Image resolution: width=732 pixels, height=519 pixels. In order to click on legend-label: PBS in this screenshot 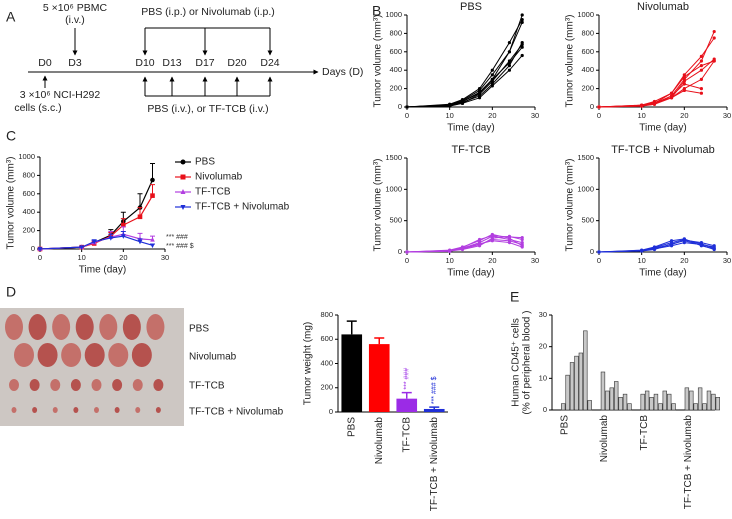, I will do `click(205, 162)`.